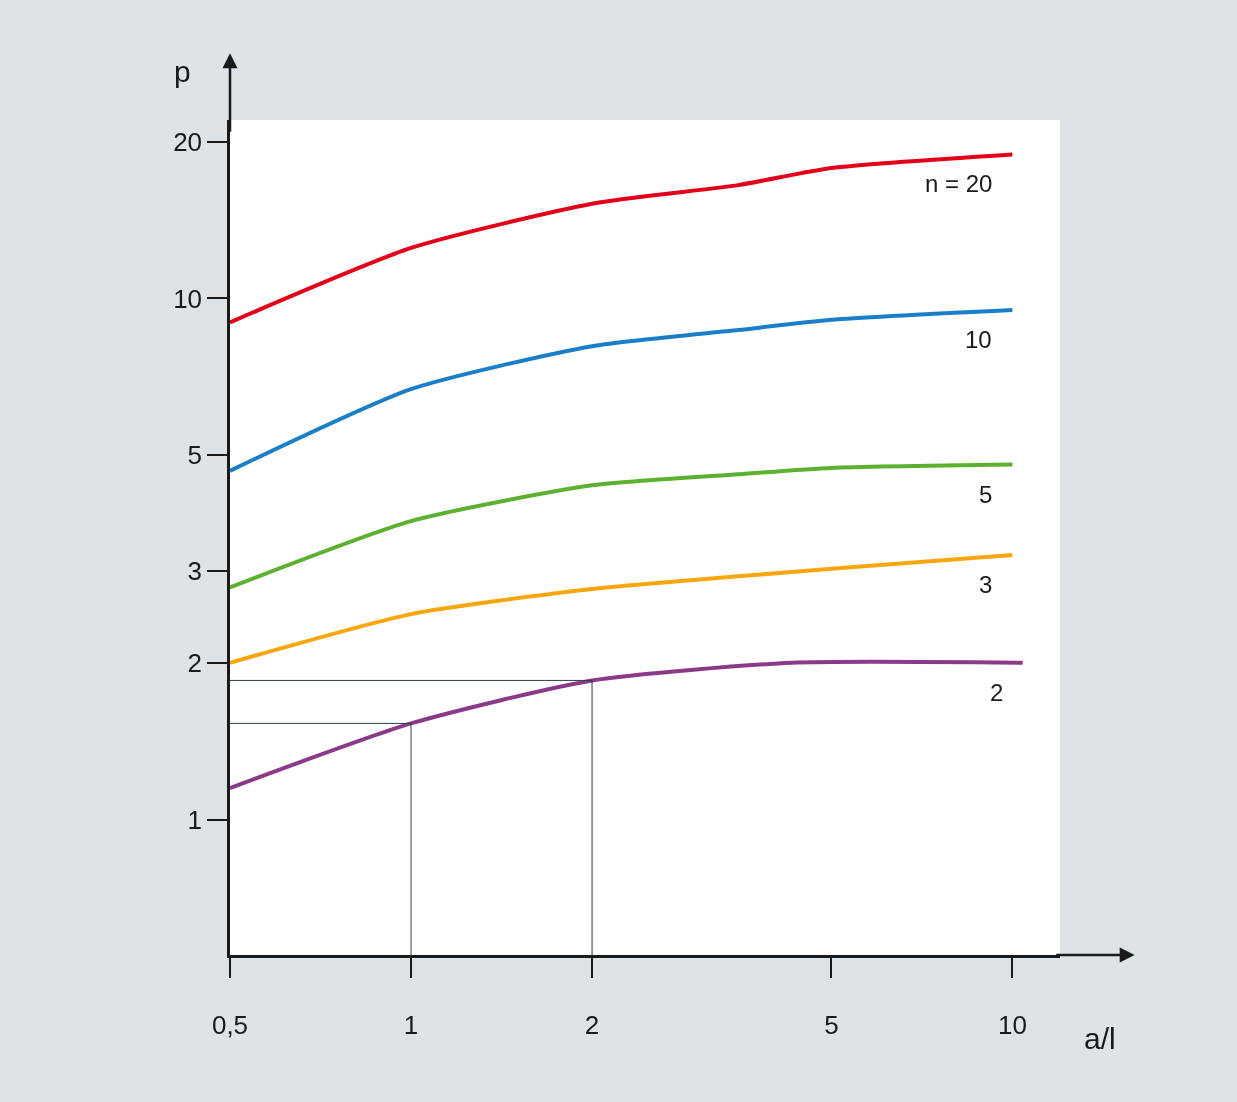 This screenshot has width=1237, height=1102. I want to click on series-label: n = 20, so click(959, 183).